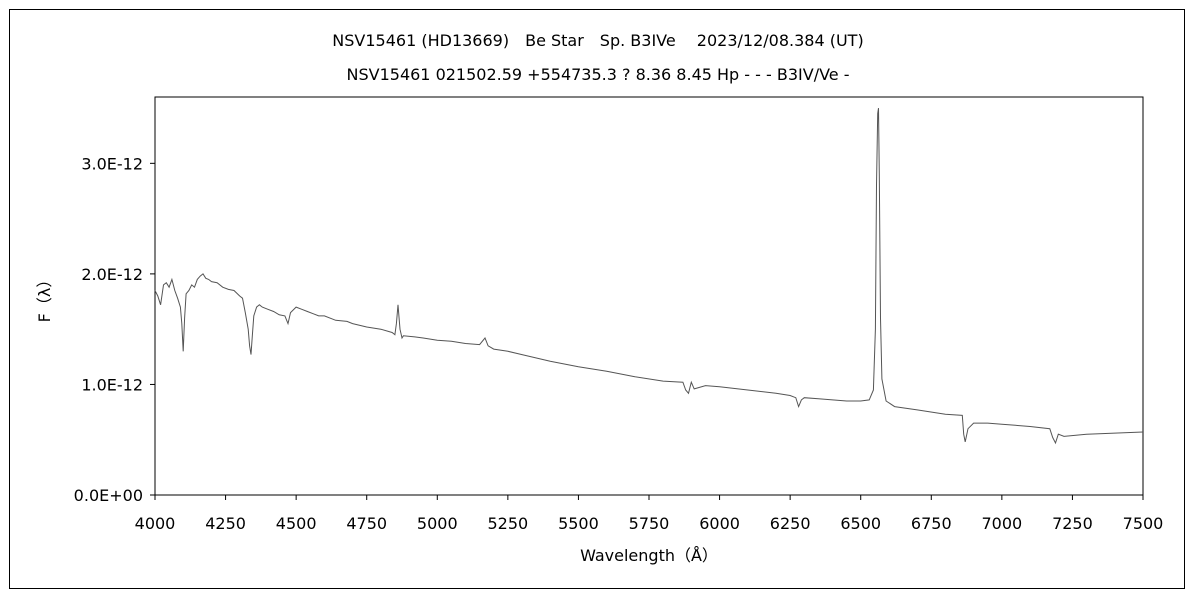 Image resolution: width=1200 pixels, height=600 pixels. Describe the element at coordinates (931, 523) in the screenshot. I see `x-tick-label: 6750` at that location.